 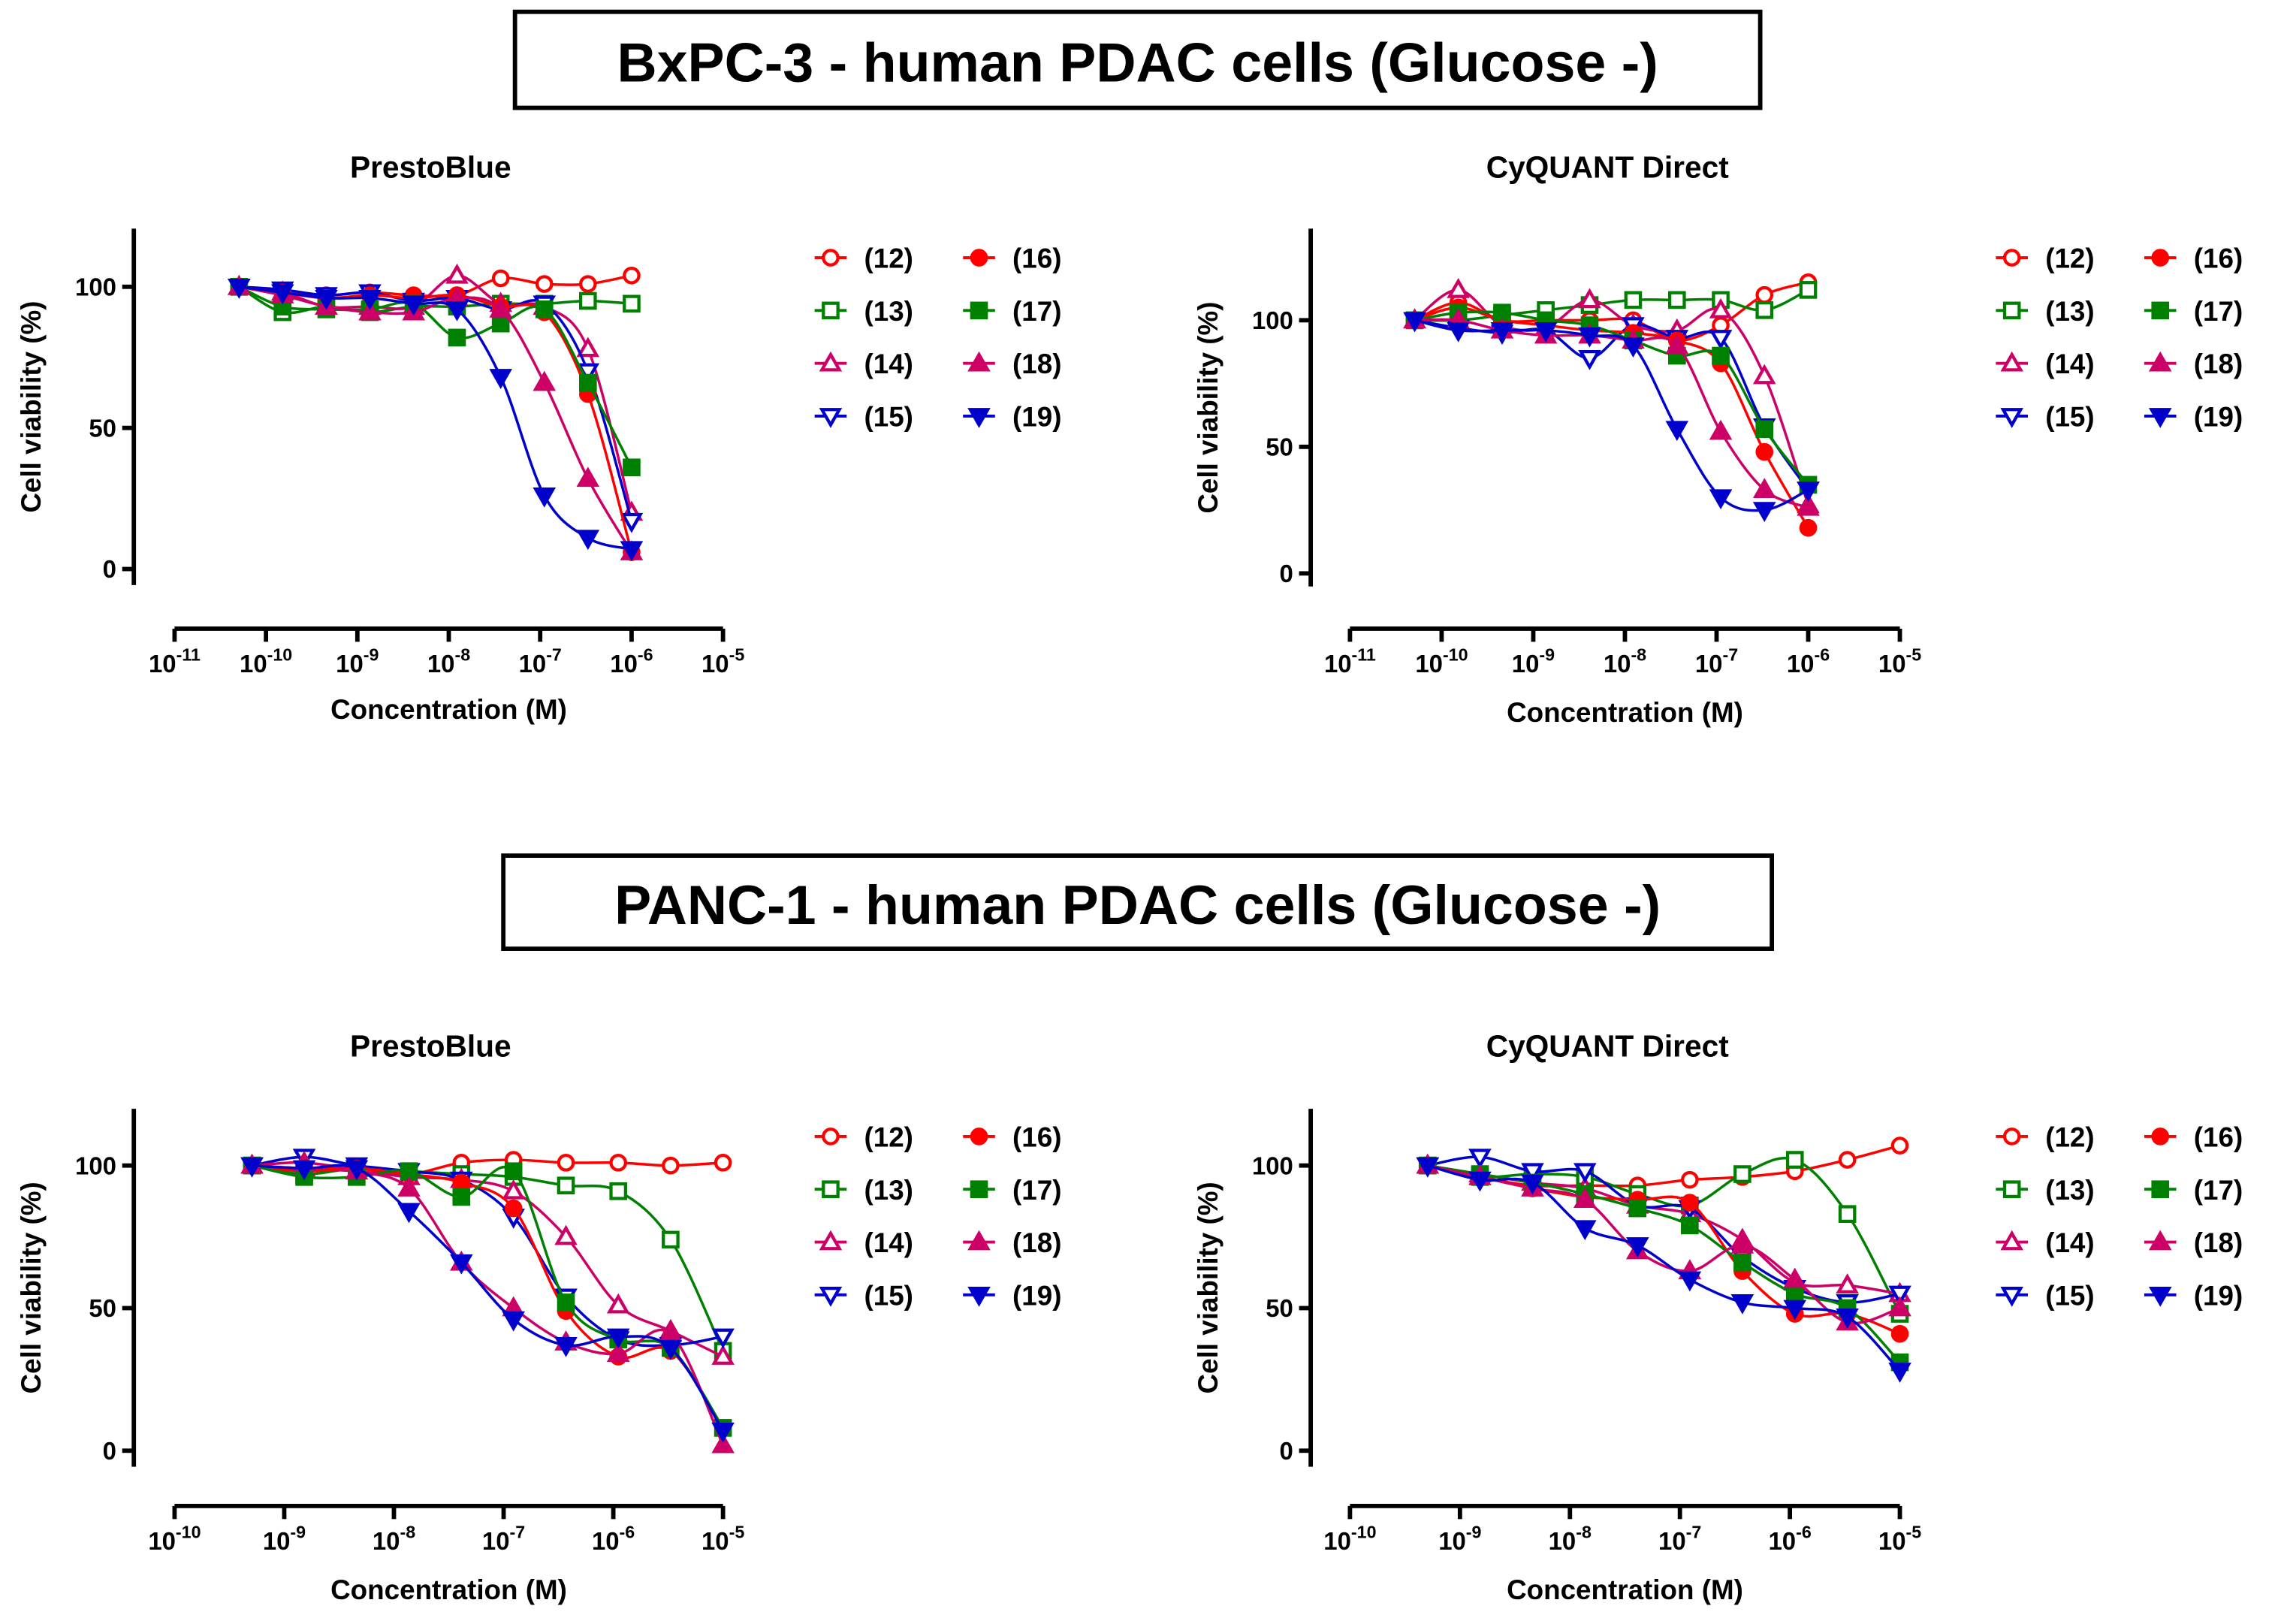 I want to click on legend-item: (16), so click(x=1012, y=1136).